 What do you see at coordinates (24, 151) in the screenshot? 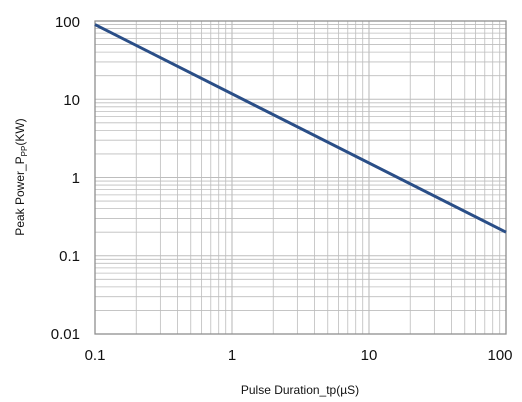
I see `y-axis-label-subscript: PP` at bounding box center [24, 151].